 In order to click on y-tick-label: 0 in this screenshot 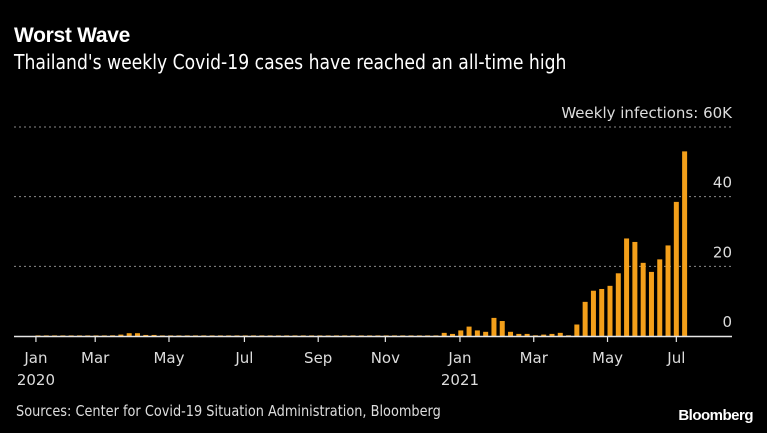, I will do `click(727, 322)`.